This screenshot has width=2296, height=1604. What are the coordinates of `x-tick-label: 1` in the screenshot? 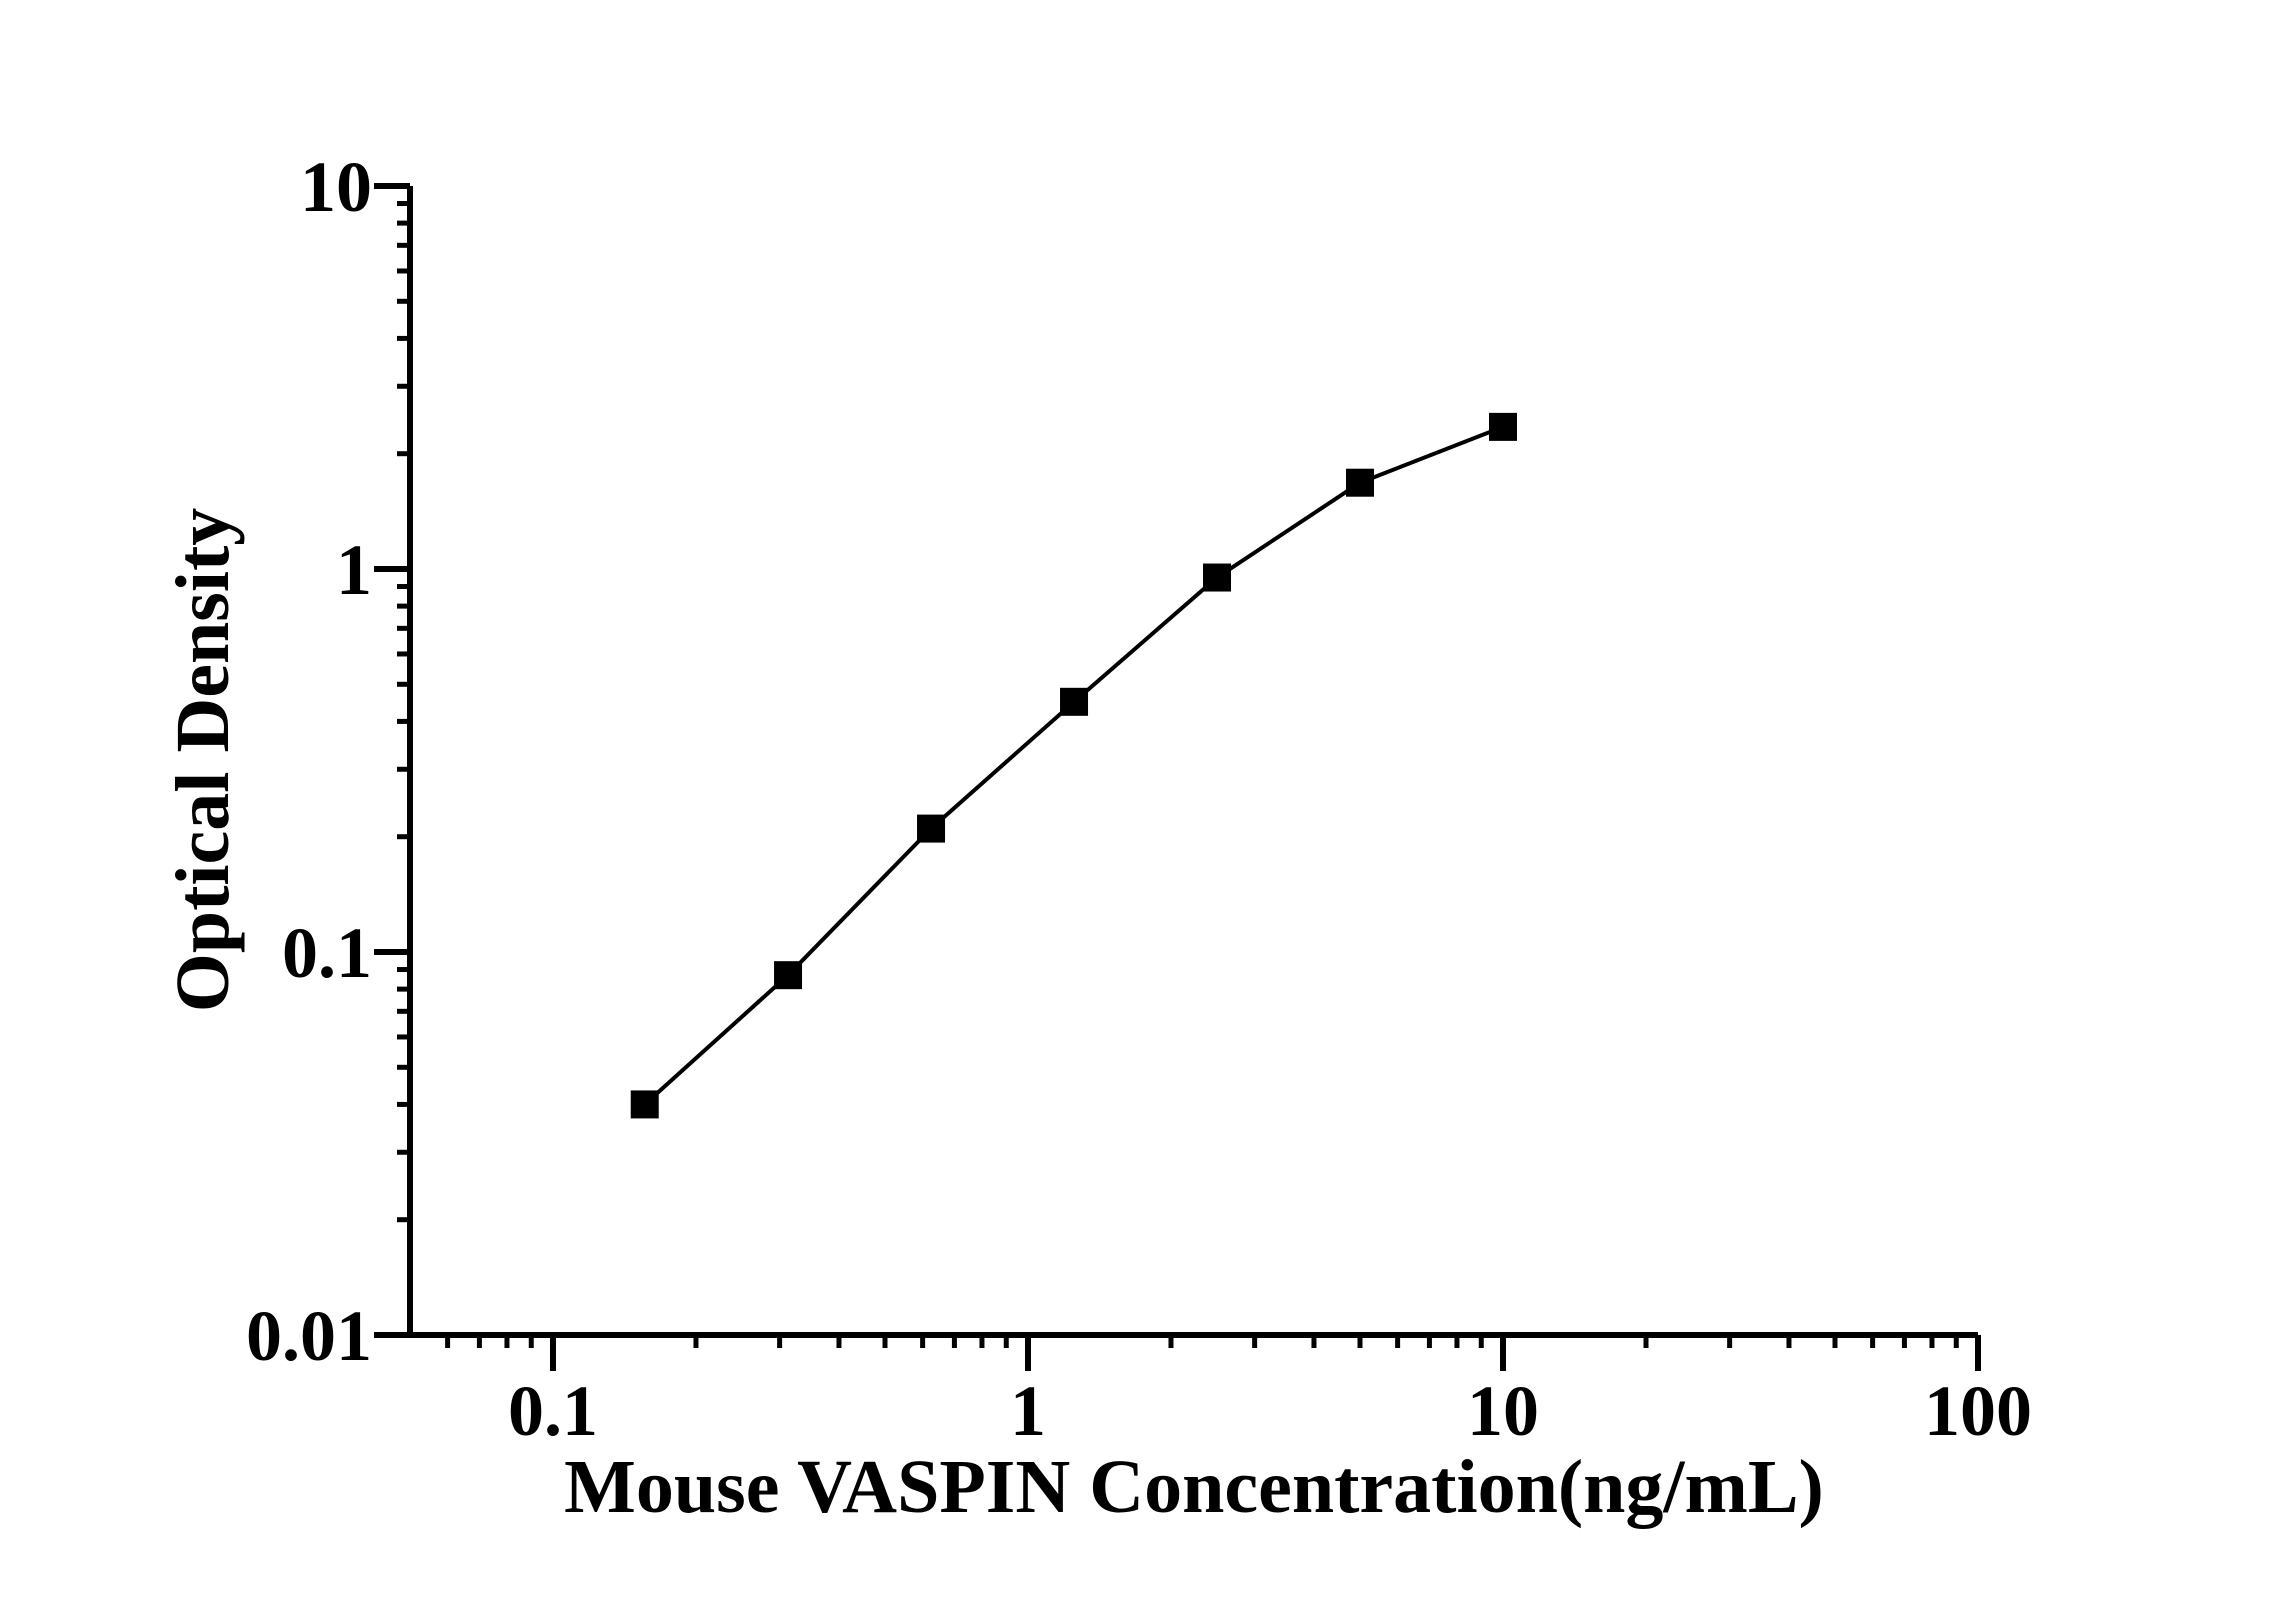 It's located at (1028, 1411).